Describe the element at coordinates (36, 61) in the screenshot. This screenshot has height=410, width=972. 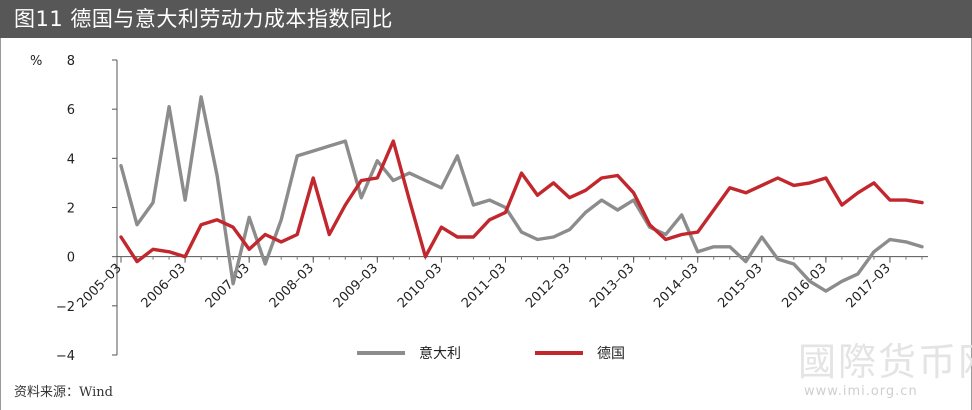
I see `y-axis-unit: %` at that location.